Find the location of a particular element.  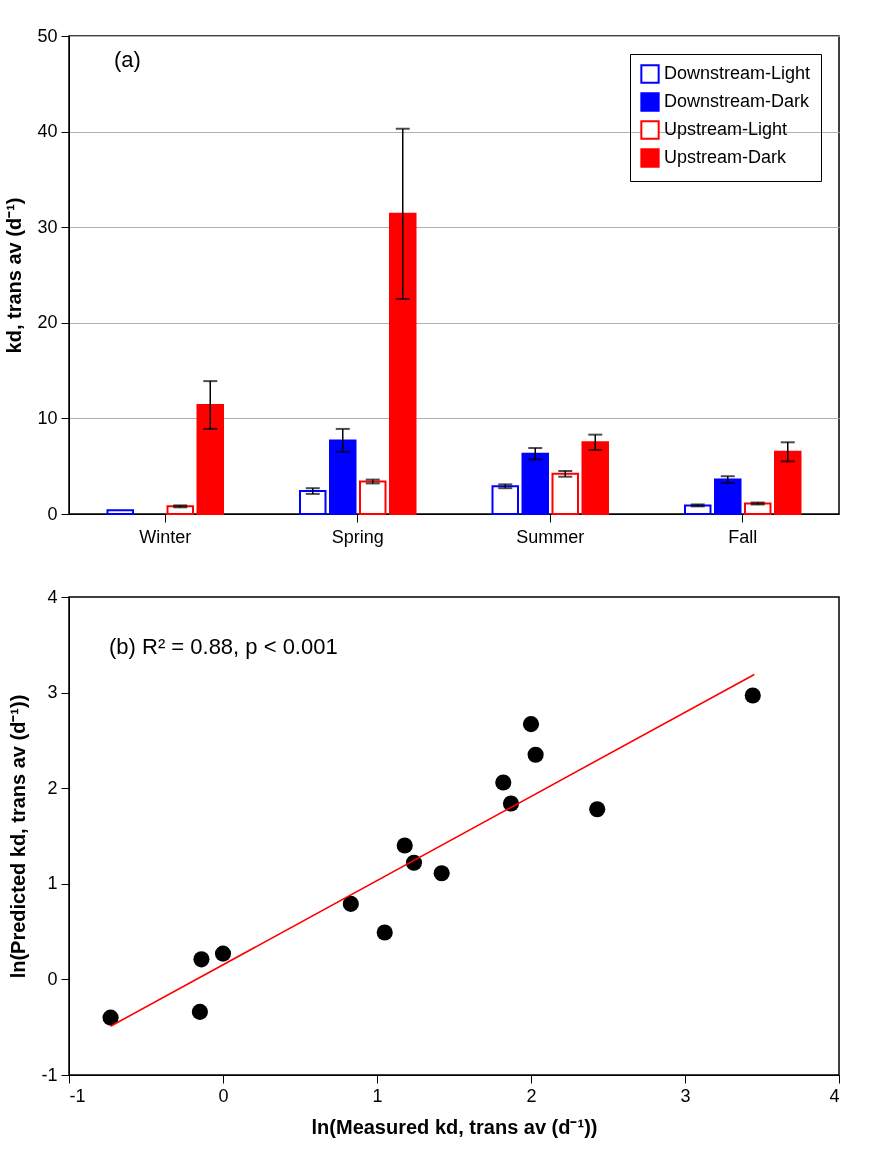

y-axis-title: kd, trans av (d⁻¹) is located at coordinates (14, 275).